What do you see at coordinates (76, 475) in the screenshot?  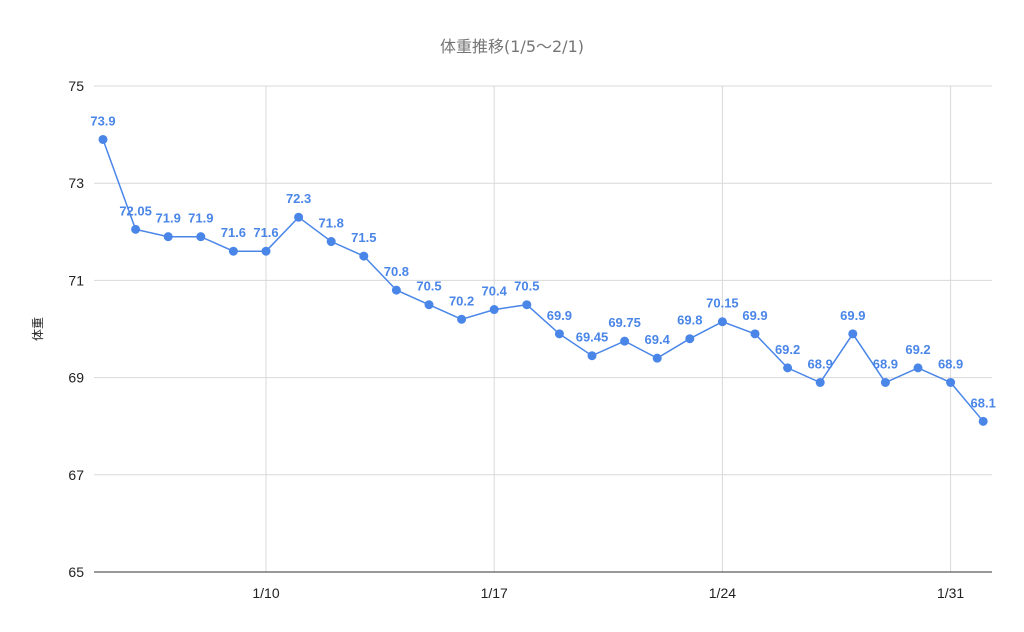 I see `y-tick-label: 67` at bounding box center [76, 475].